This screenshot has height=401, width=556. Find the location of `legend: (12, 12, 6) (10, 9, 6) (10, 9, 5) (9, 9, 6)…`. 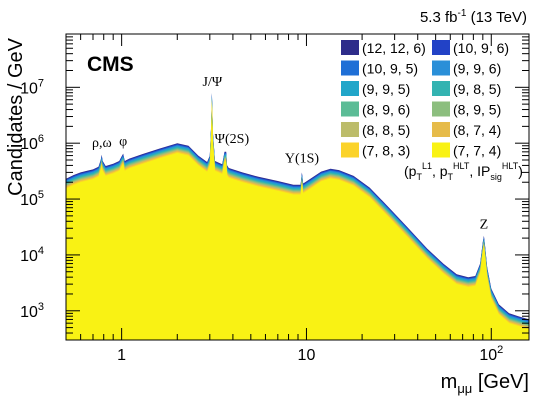

legend: (12, 12, 6) (10, 9, 6) (10, 9, 5) (9, 9, 6)… is located at coordinates (425, 99).